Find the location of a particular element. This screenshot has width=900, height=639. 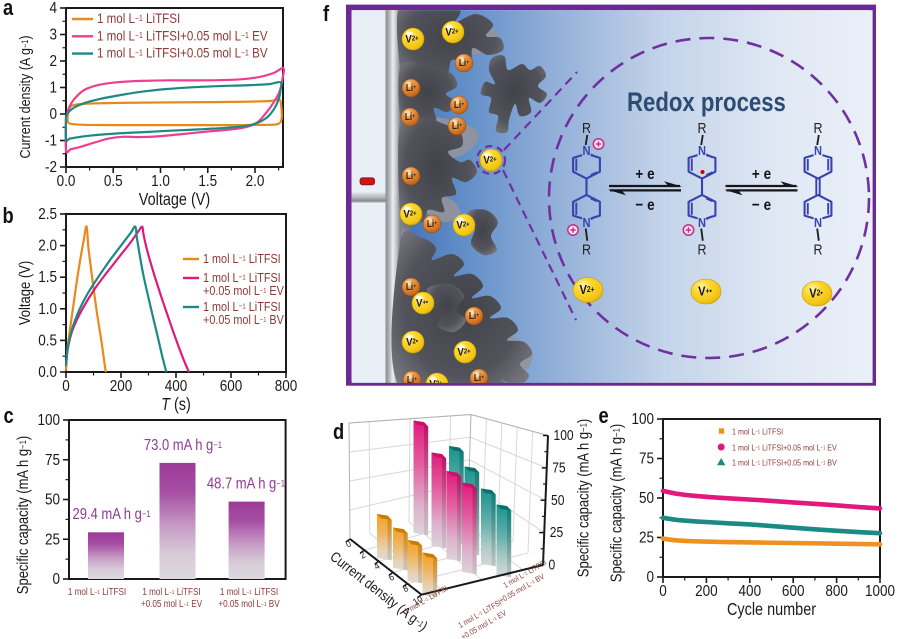

svg-text: 0.5 is located at coordinates (113, 181).